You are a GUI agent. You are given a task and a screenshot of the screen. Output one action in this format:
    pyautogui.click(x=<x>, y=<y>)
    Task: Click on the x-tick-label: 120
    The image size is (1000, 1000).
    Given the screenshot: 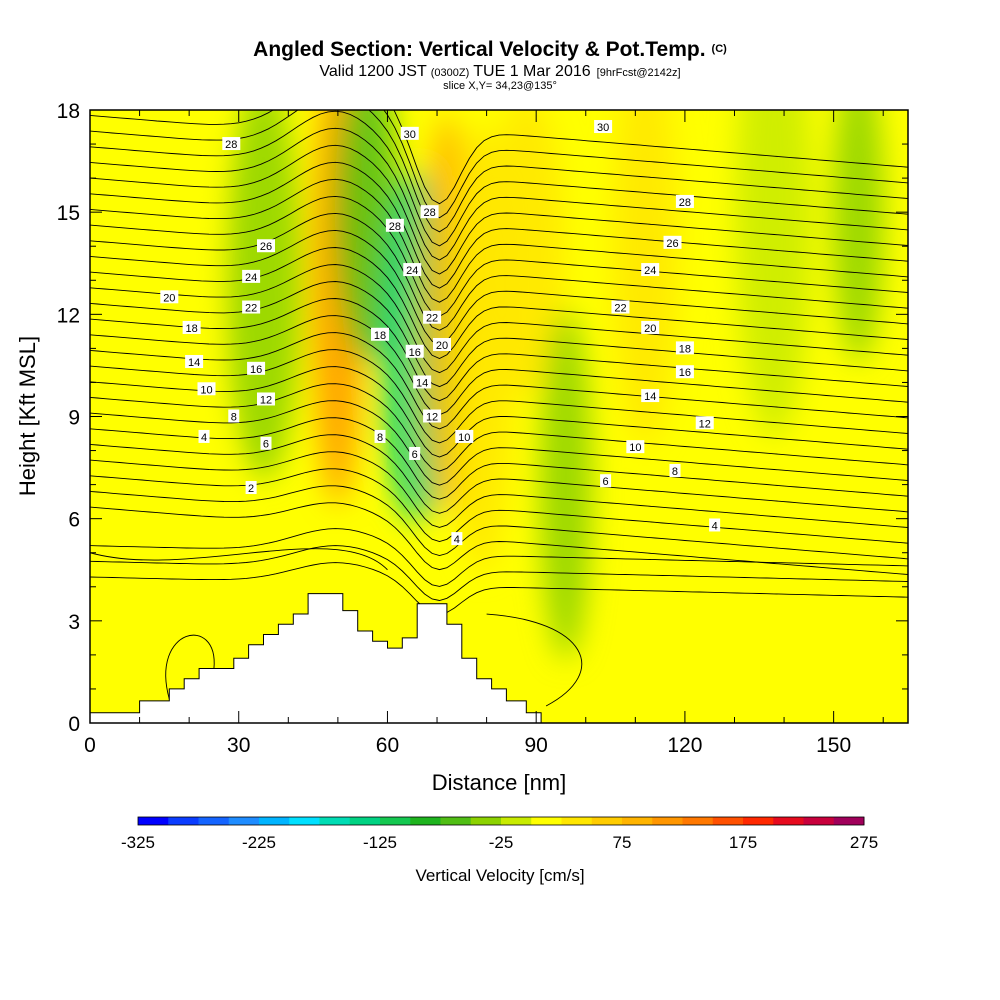 What is the action you would take?
    pyautogui.click(x=684, y=745)
    